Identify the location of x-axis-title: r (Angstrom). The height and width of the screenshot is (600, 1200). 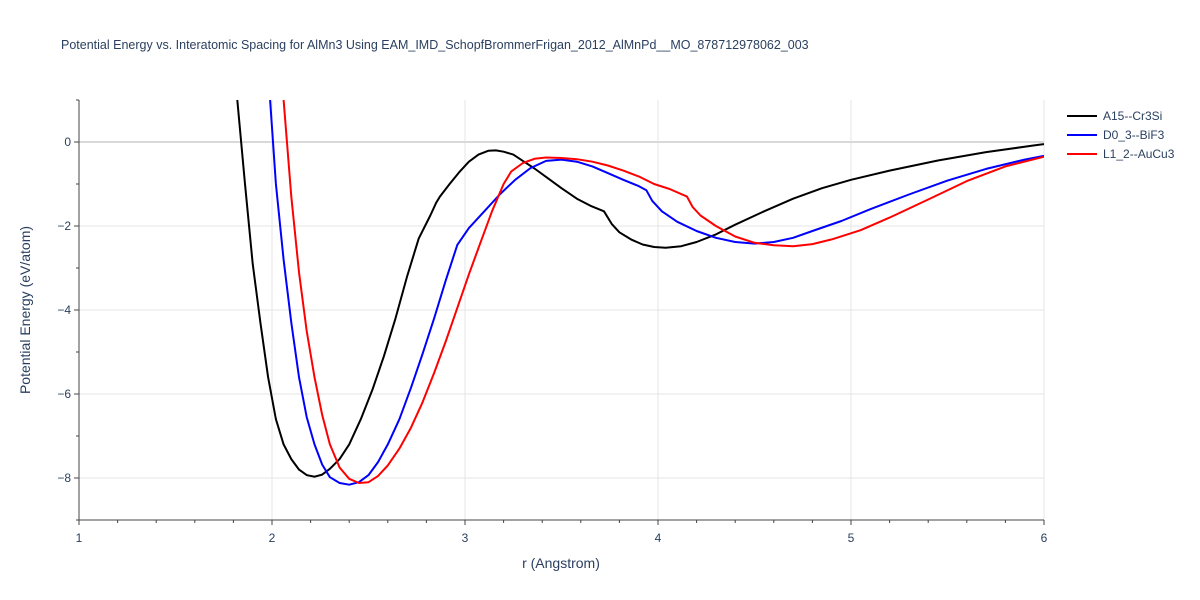
(561, 563).